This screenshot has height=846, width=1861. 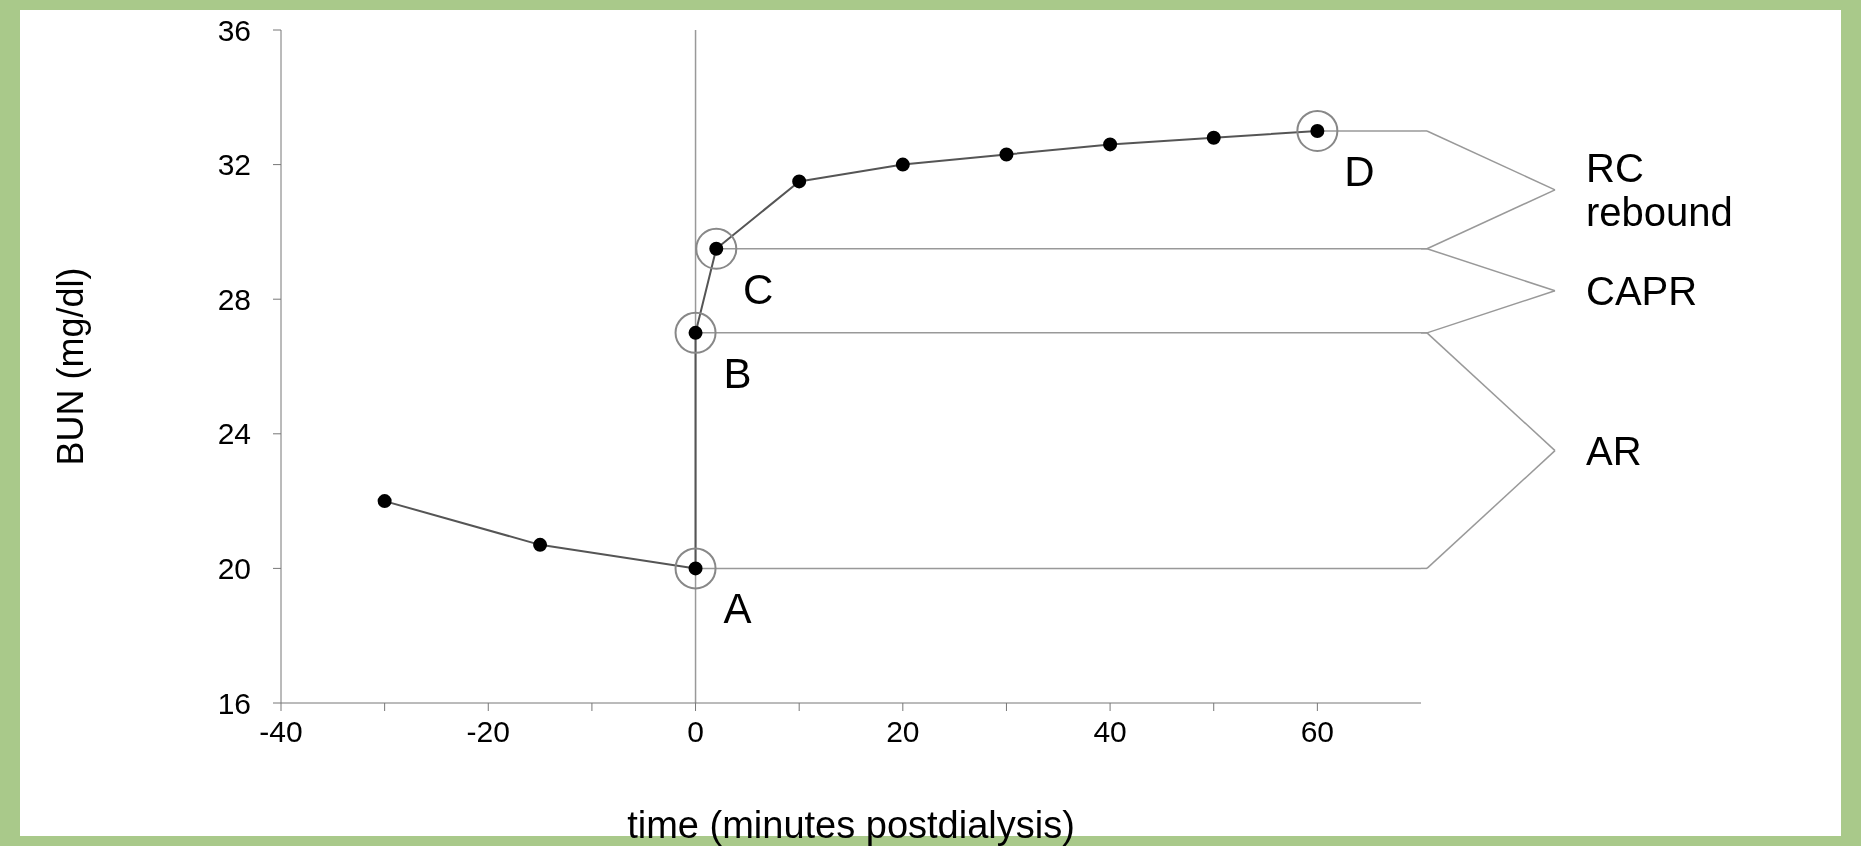 What do you see at coordinates (758, 289) in the screenshot?
I see `annotation: C` at bounding box center [758, 289].